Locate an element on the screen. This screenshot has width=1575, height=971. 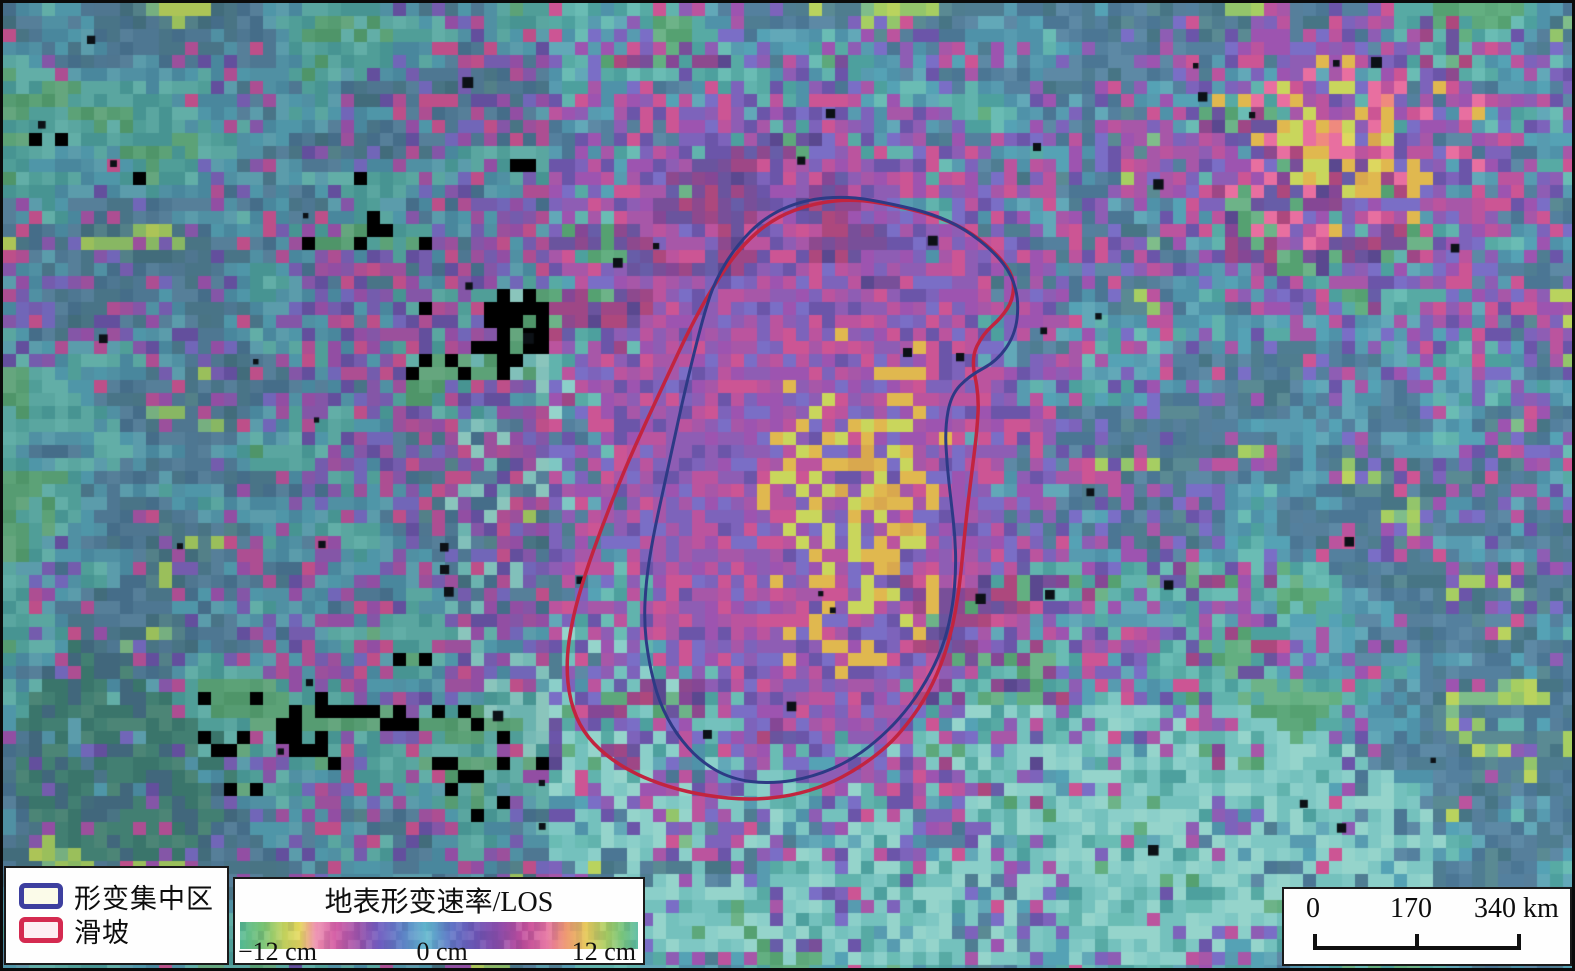
map-legend: 形变集中区 滑坡 is located at coordinates (116, 915).